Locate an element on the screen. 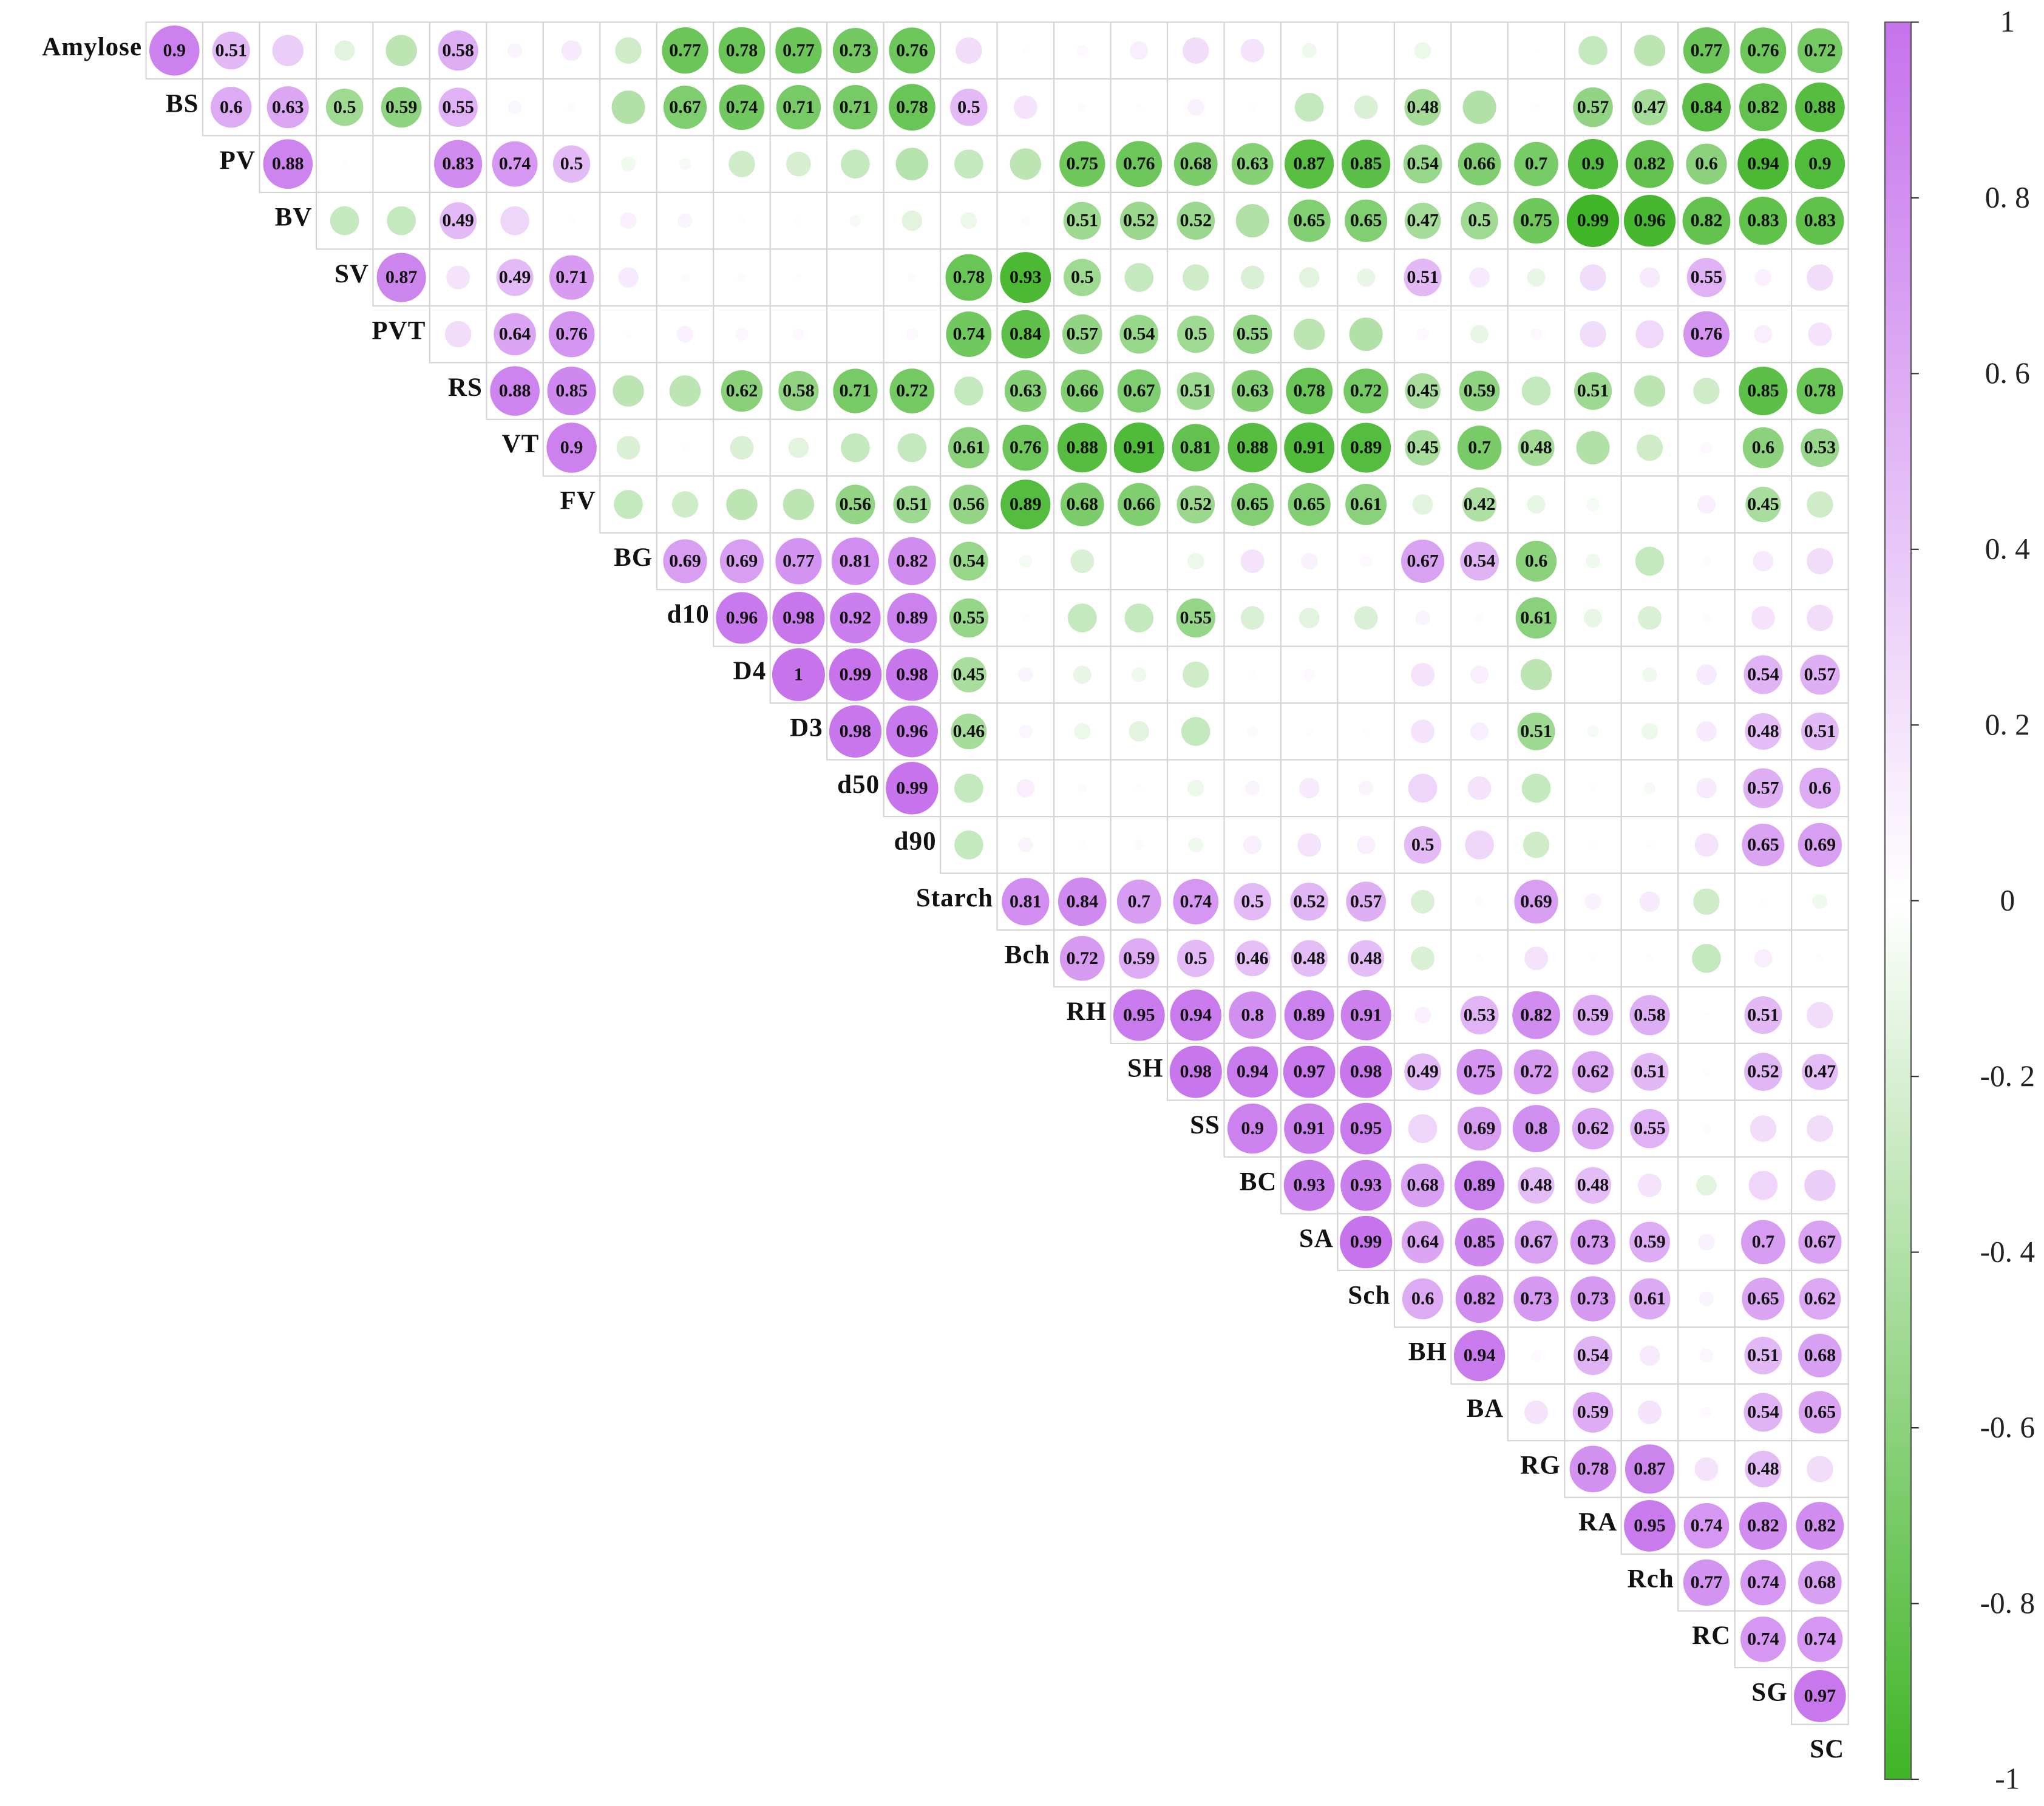  value-label: 0.74 is located at coordinates (515, 163).